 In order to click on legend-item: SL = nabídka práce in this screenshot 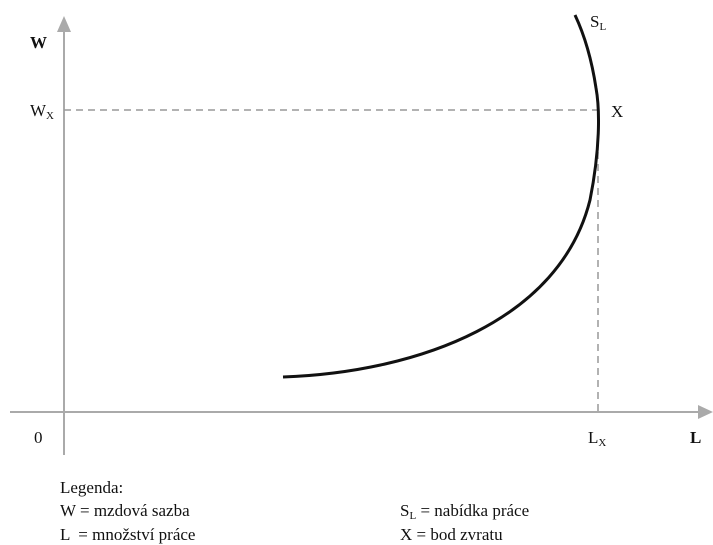, I will do `click(464, 511)`.